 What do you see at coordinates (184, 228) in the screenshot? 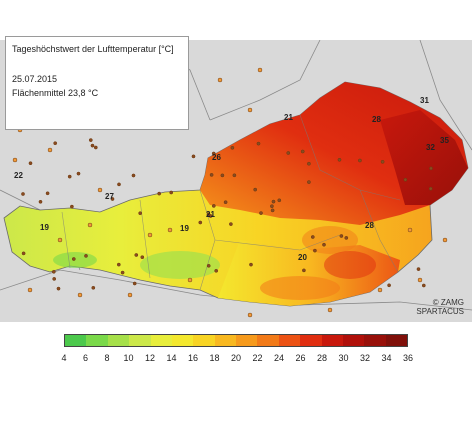
I see `value-label: 19` at bounding box center [184, 228].